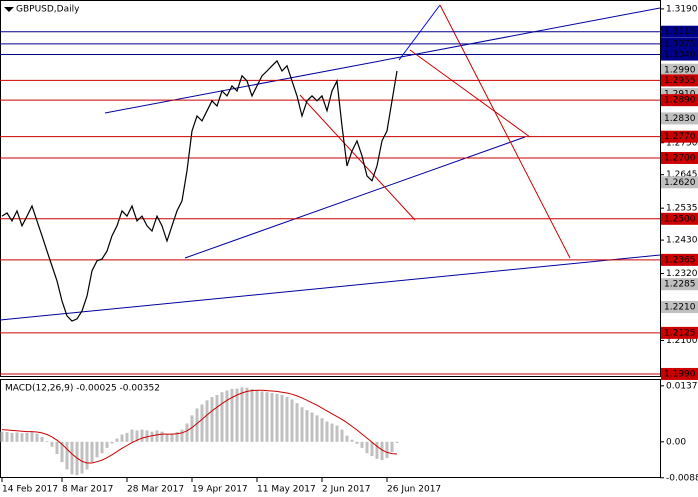 Image resolution: width=698 pixels, height=497 pixels. What do you see at coordinates (220, 490) in the screenshot?
I see `x-tick-label: 19 Apr 2017` at bounding box center [220, 490].